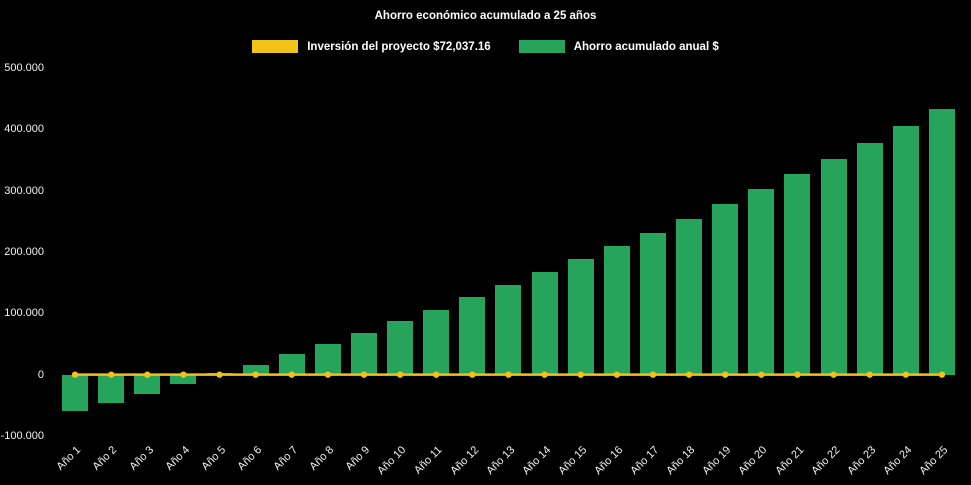 The image size is (971, 485). Describe the element at coordinates (472, 336) in the screenshot. I see `bar-año-12` at that location.